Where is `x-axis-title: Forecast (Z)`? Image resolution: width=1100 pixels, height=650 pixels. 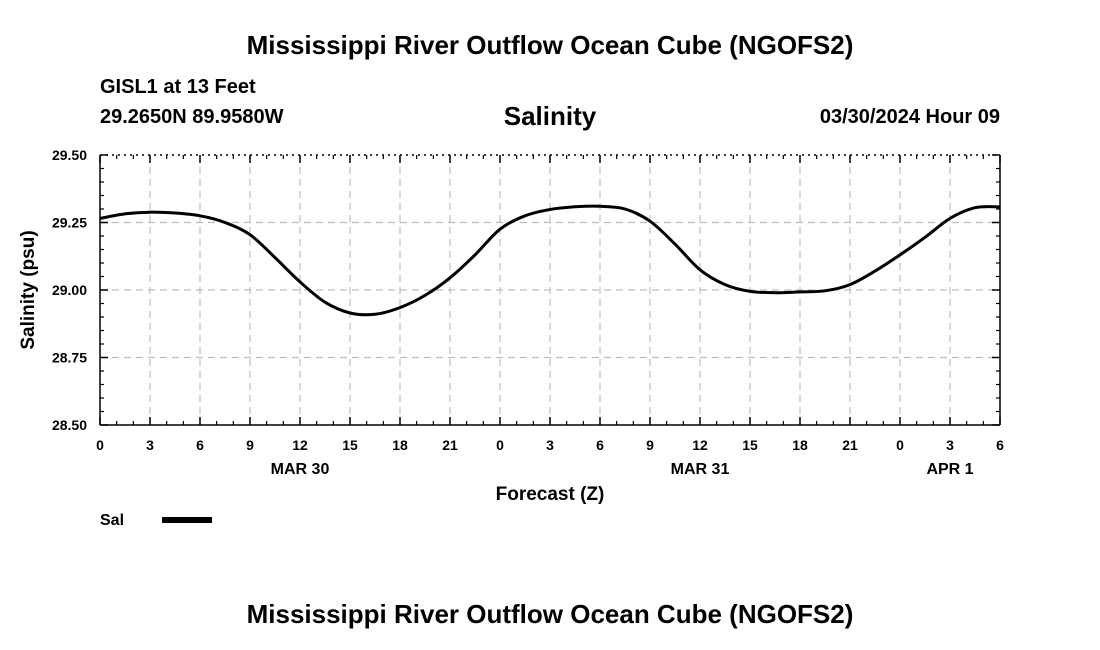
x-axis-title: Forecast (Z) is located at coordinates (550, 494).